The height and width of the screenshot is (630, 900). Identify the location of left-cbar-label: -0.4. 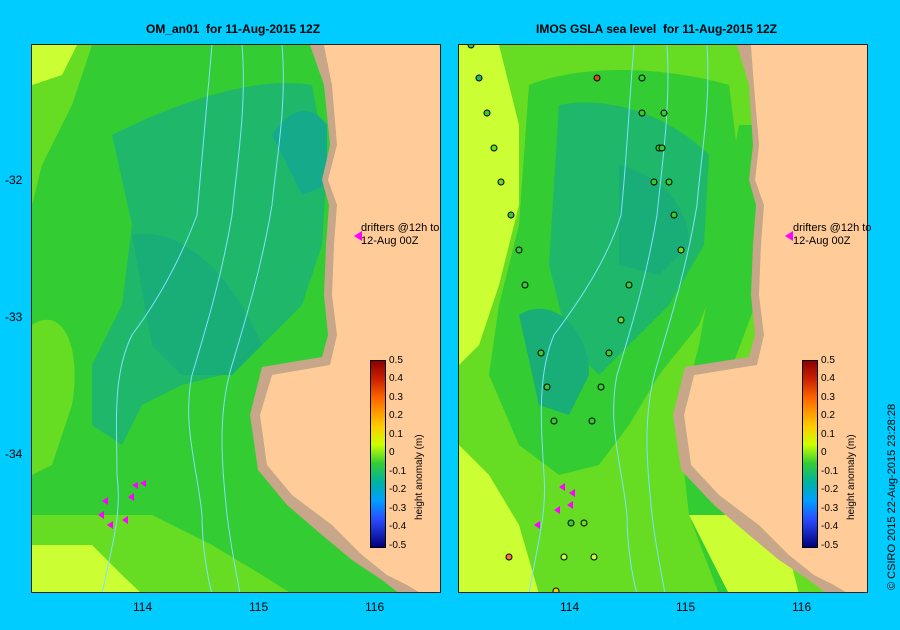
(398, 526).